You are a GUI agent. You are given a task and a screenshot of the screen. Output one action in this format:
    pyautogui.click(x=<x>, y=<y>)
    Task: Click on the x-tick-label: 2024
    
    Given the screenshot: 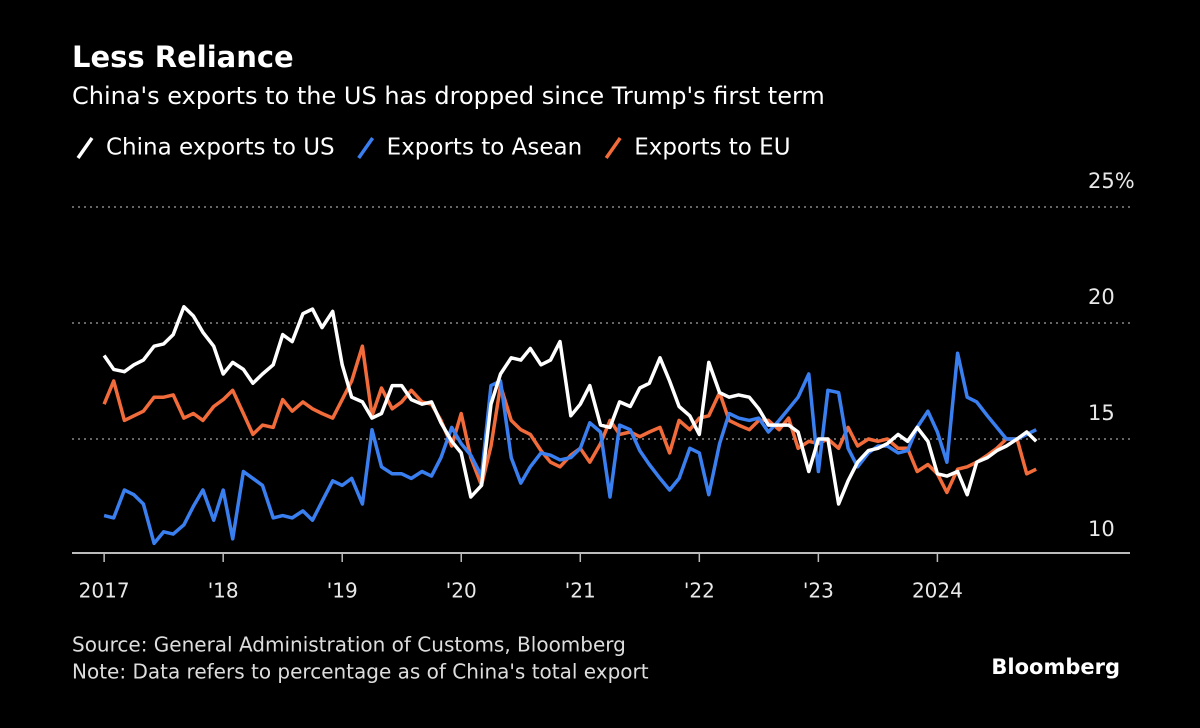 What is the action you would take?
    pyautogui.click(x=937, y=591)
    